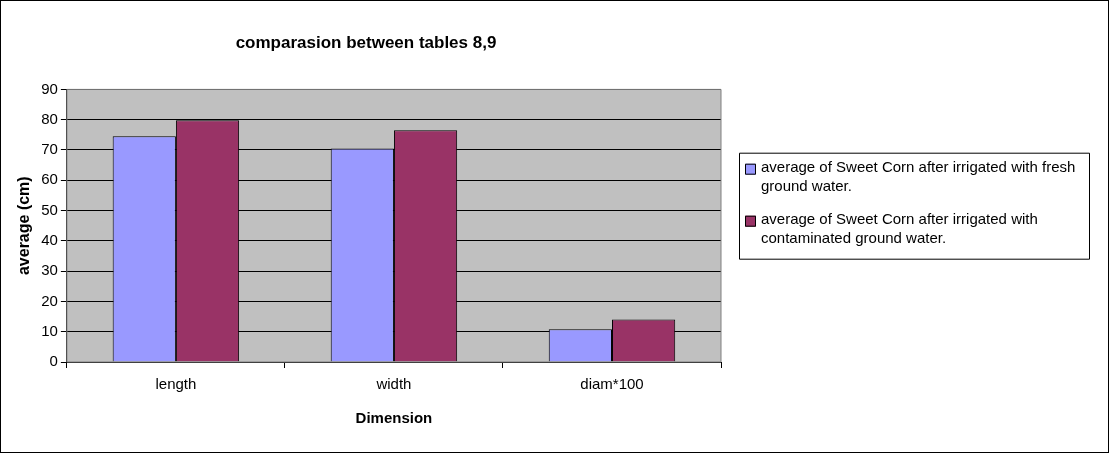  What do you see at coordinates (49, 209) in the screenshot?
I see `y-tick-label: 50` at bounding box center [49, 209].